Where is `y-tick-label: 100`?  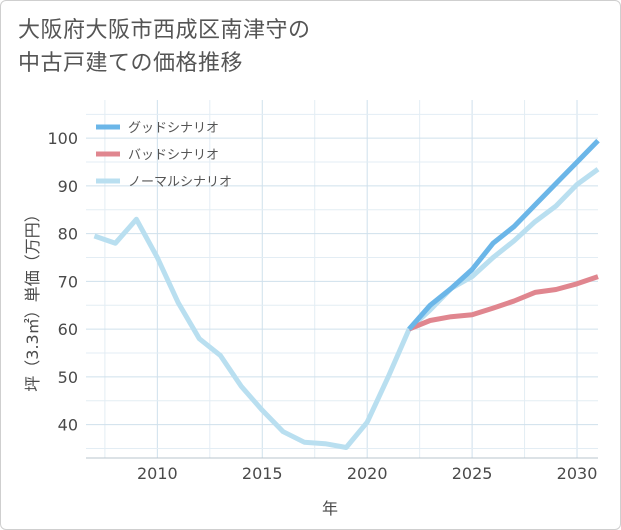 y-tick-label: 100 is located at coordinates (62, 138).